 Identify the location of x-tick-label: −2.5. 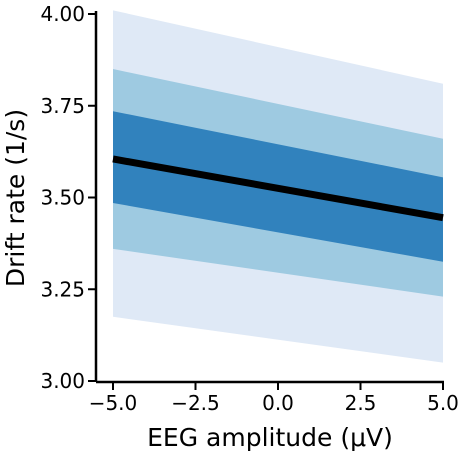
(195, 403).